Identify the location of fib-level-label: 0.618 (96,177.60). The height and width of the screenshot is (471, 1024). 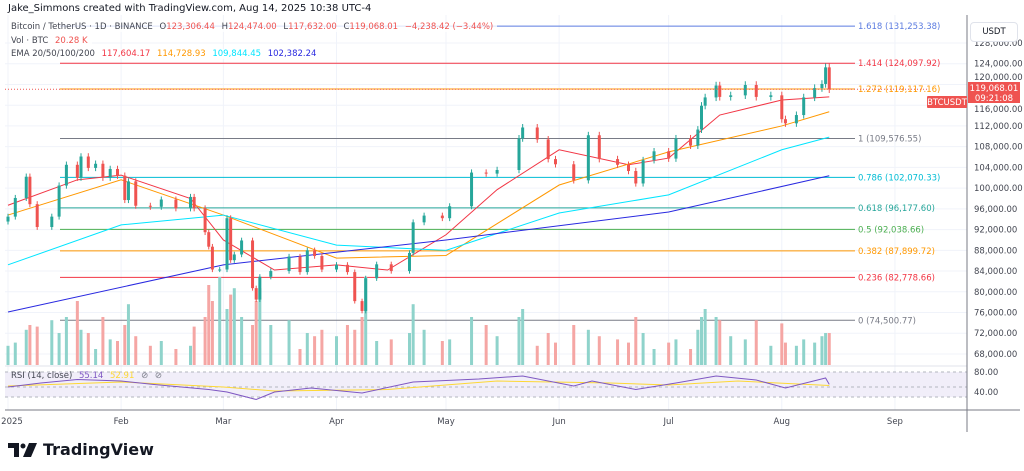
(896, 209).